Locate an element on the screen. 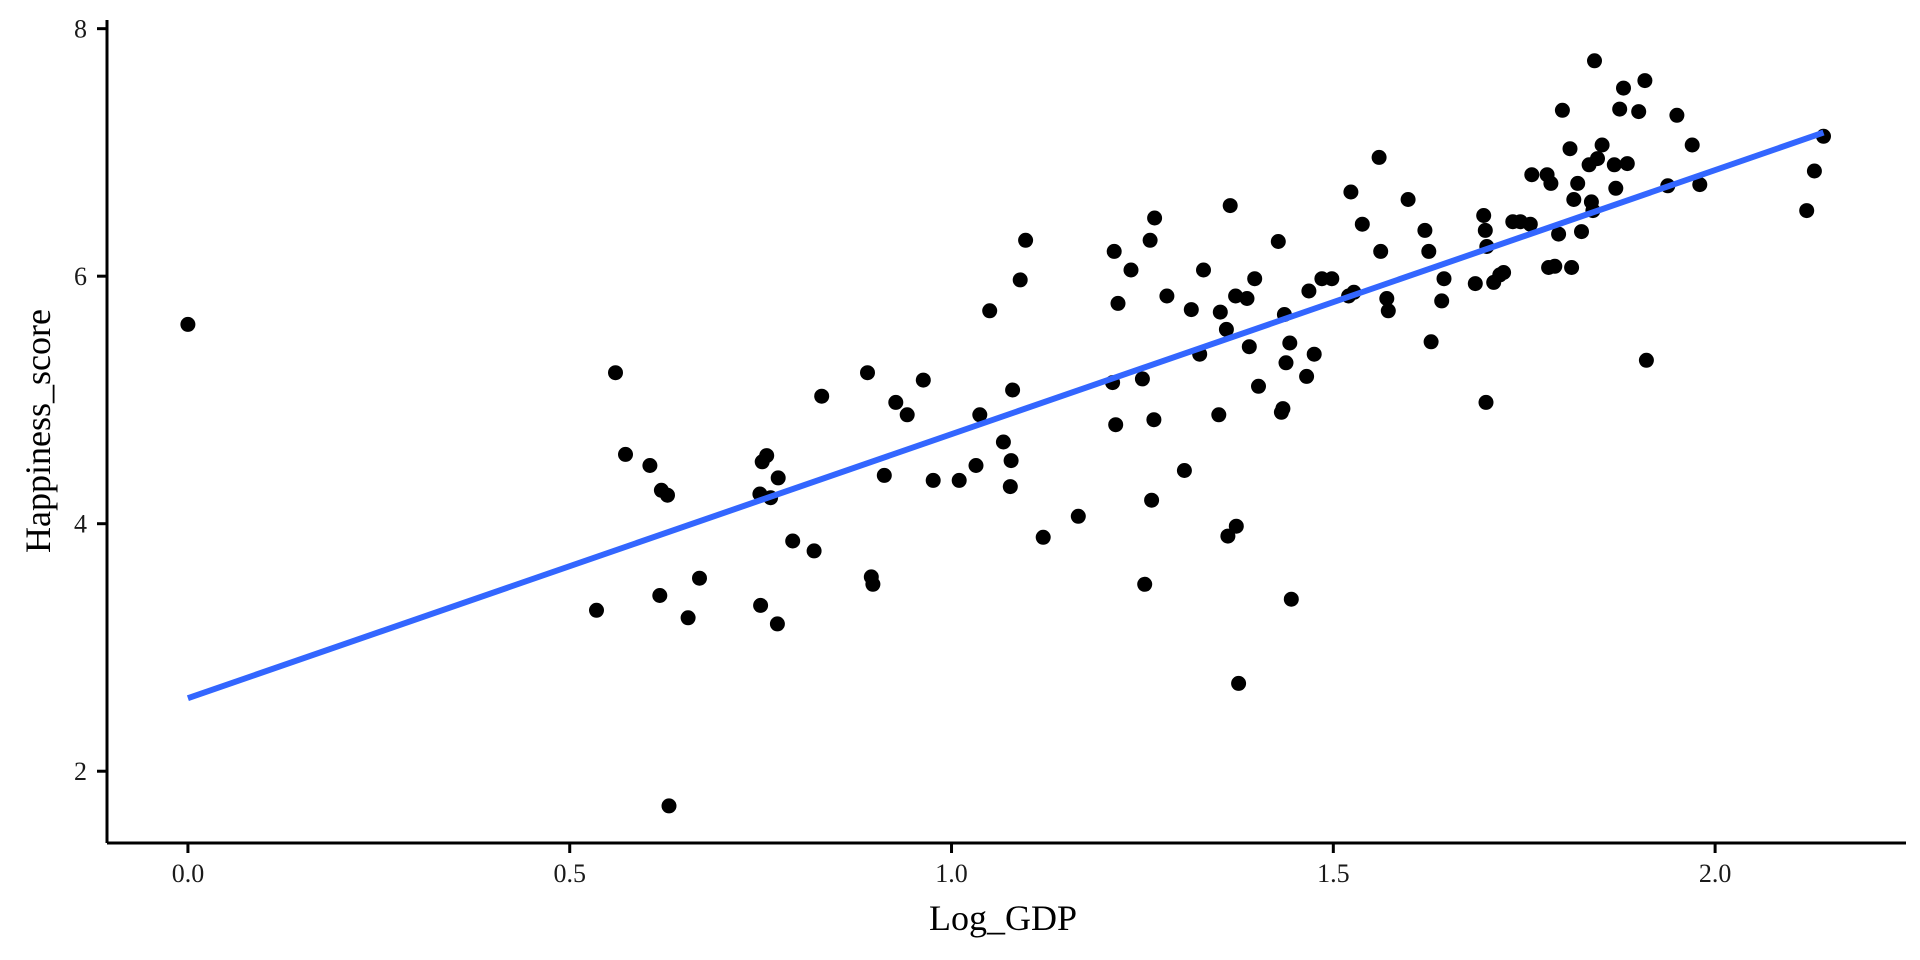  y-tick-label: 2 is located at coordinates (80, 771).